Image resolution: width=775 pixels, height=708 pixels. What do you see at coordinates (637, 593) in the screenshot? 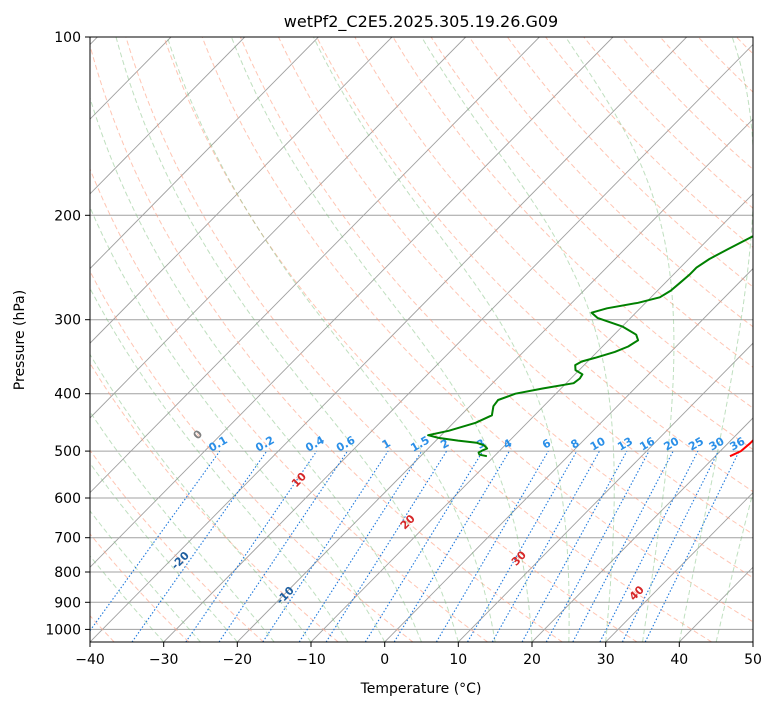
I see `dry-adiabat-label: 40` at bounding box center [637, 593].